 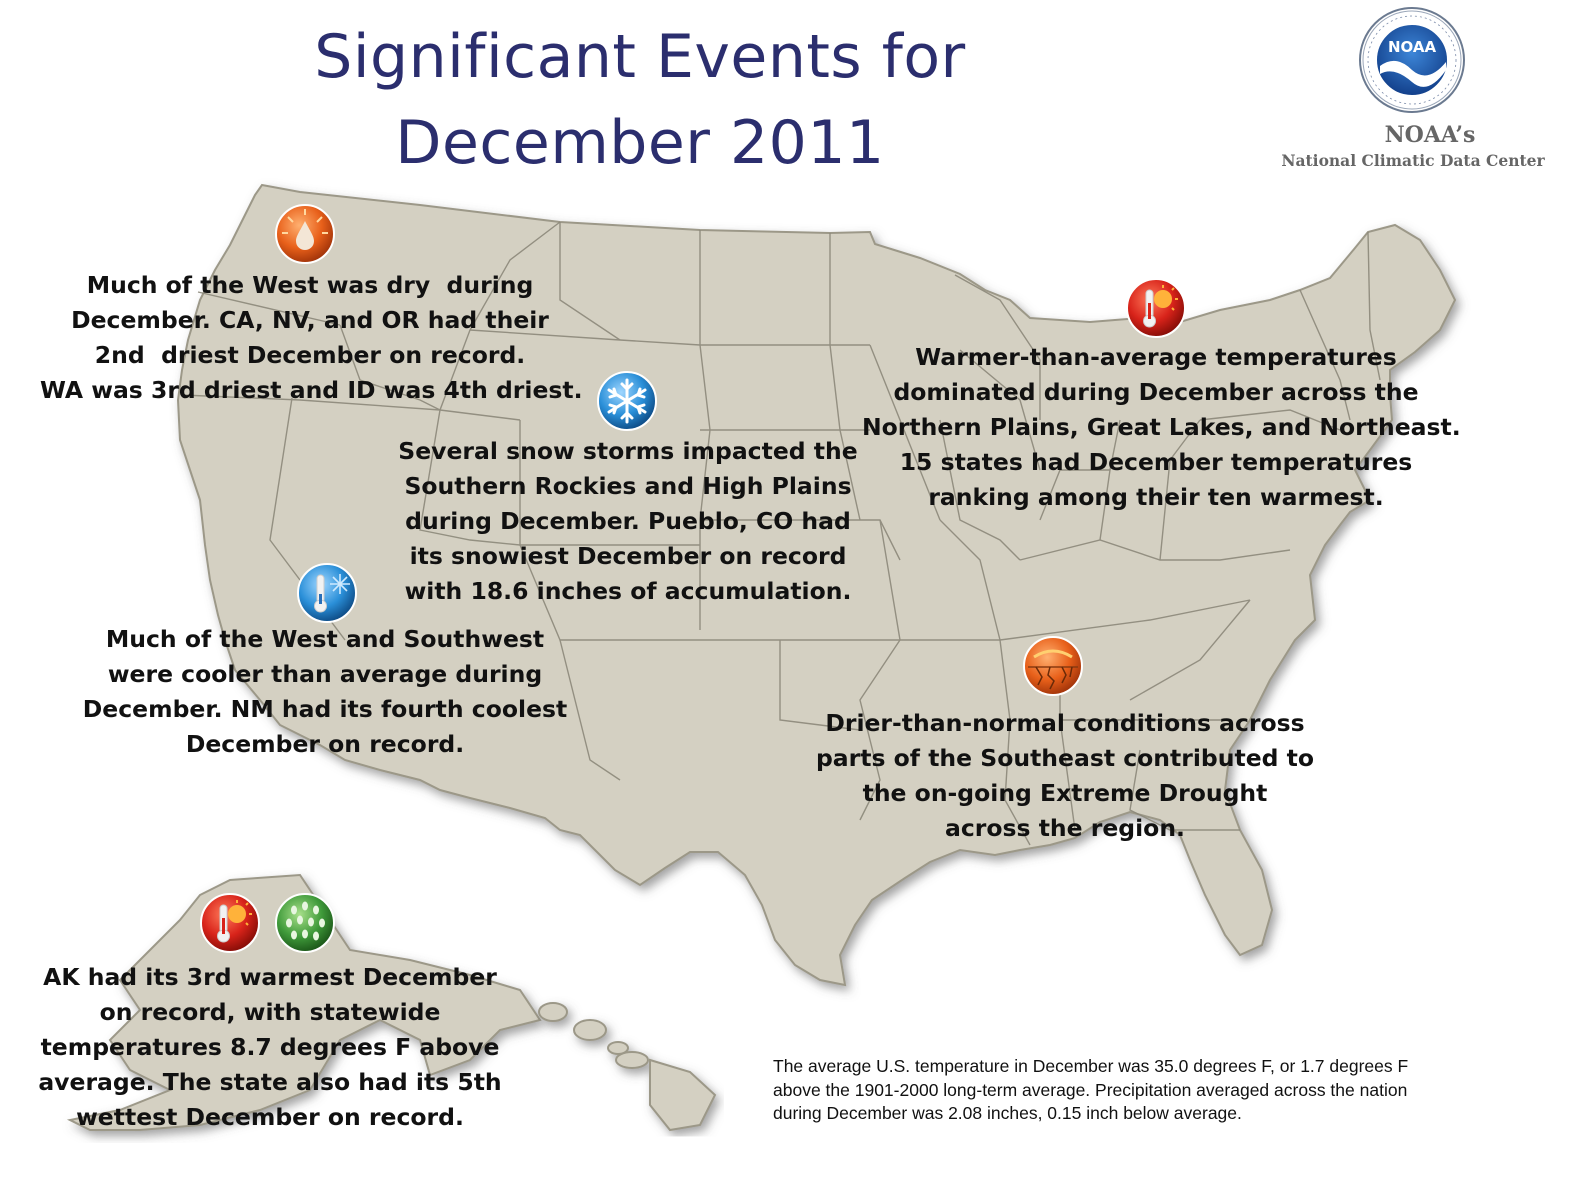 I want to click on callout-line: December. NM had its fourth coolest, so click(x=325, y=709).